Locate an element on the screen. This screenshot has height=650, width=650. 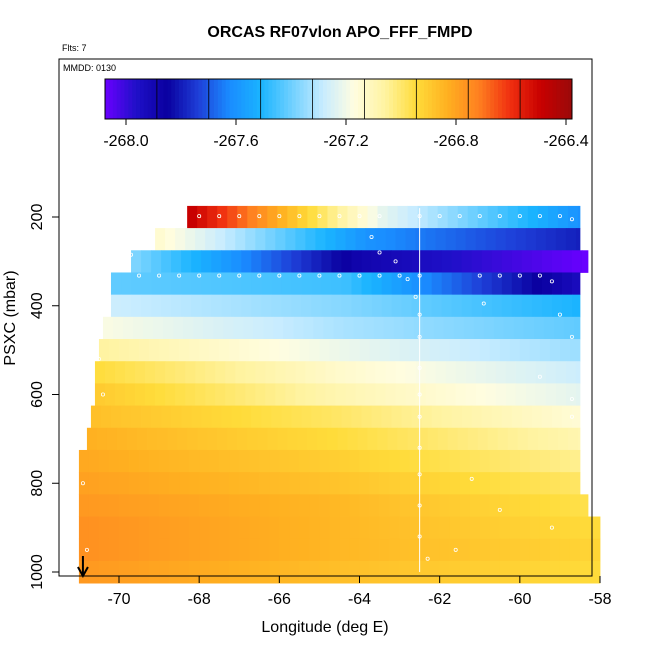
x-axis: -70 -68 -66 -64 -62 -60 -58 is located at coordinates (359, 592).